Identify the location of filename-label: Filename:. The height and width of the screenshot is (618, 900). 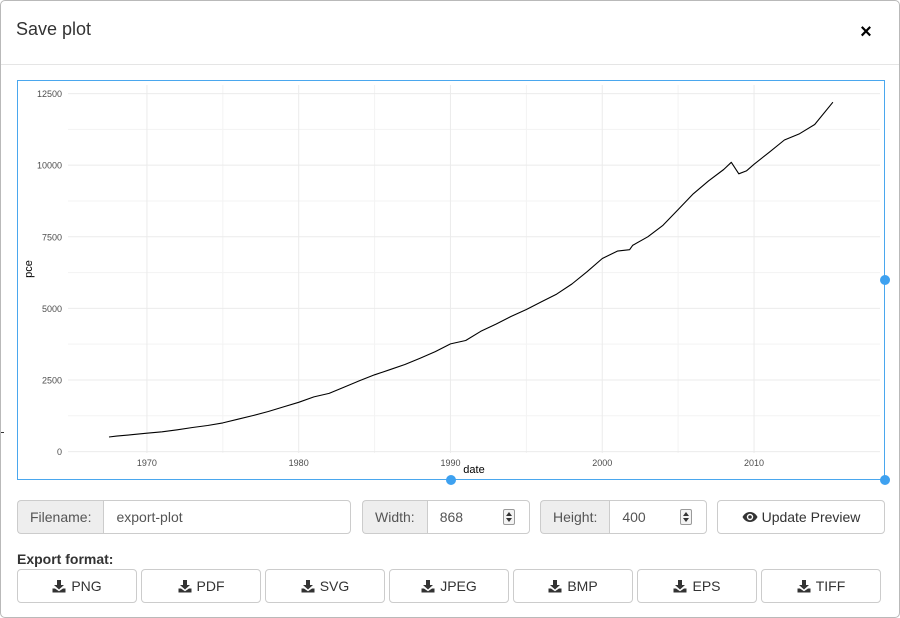
(60, 517).